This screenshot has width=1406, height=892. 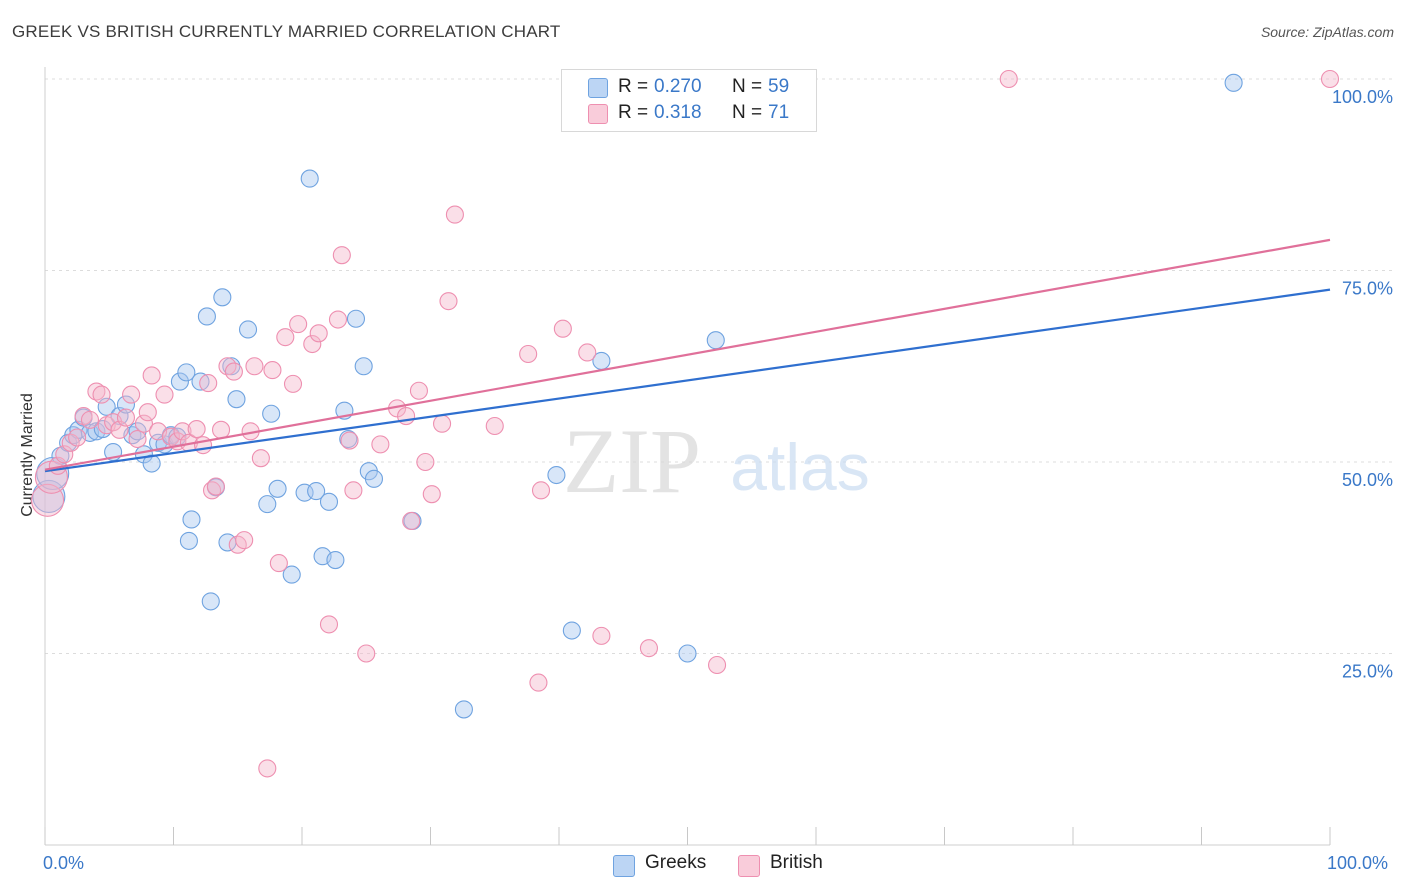 I want to click on watermark-zip: ZIP, so click(x=632, y=461).